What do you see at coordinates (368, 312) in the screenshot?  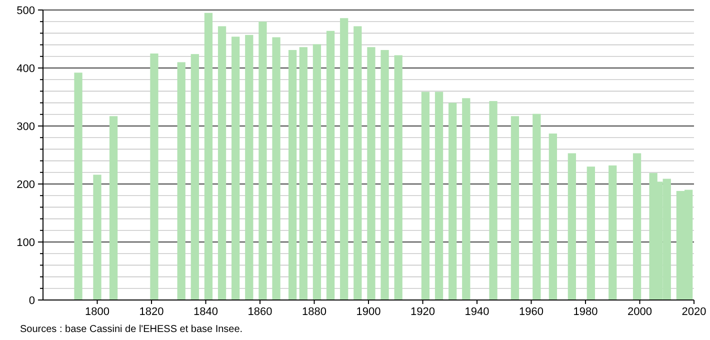 I see `x-tick-label: 1900` at bounding box center [368, 312].